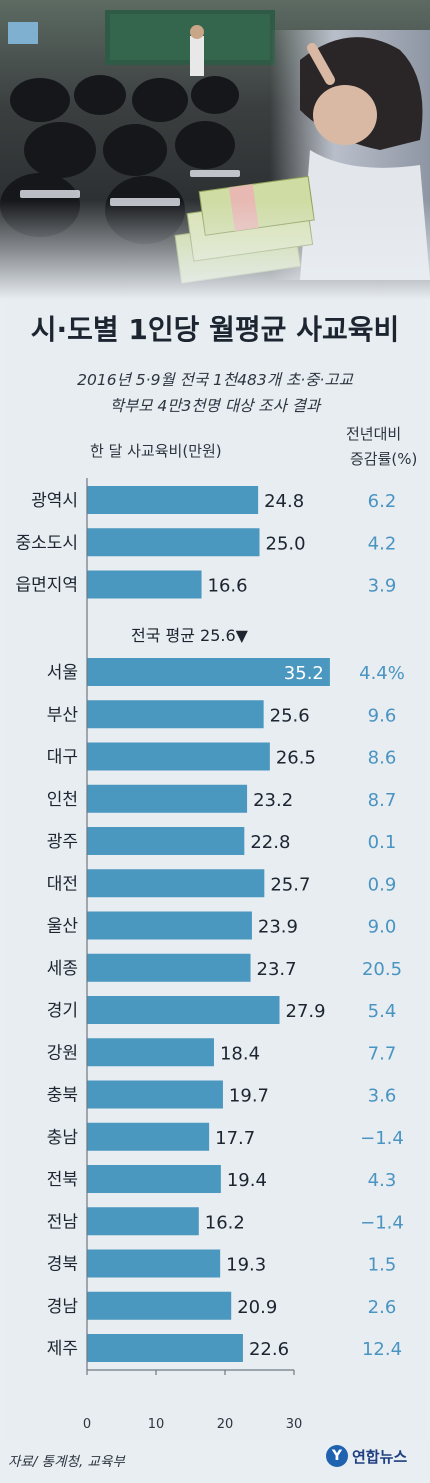  What do you see at coordinates (382, 1349) in the screenshot?
I see `change-rate-label: 12.4` at bounding box center [382, 1349].